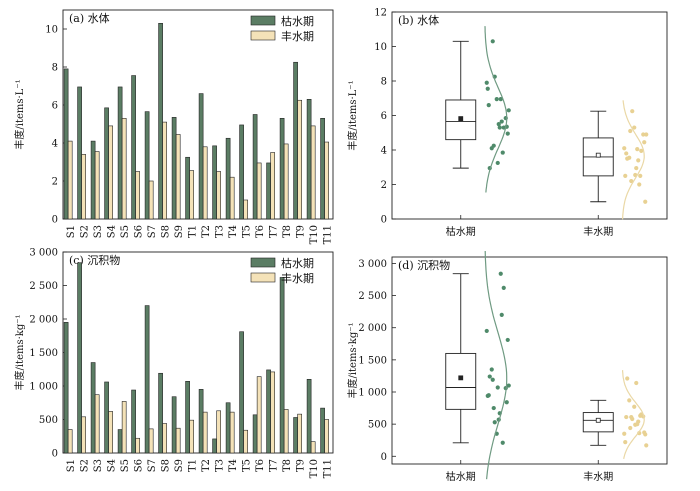 The height and width of the screenshot is (491, 700). What do you see at coordinates (192, 465) in the screenshot?
I see `x-tick-label: T1` at bounding box center [192, 465].